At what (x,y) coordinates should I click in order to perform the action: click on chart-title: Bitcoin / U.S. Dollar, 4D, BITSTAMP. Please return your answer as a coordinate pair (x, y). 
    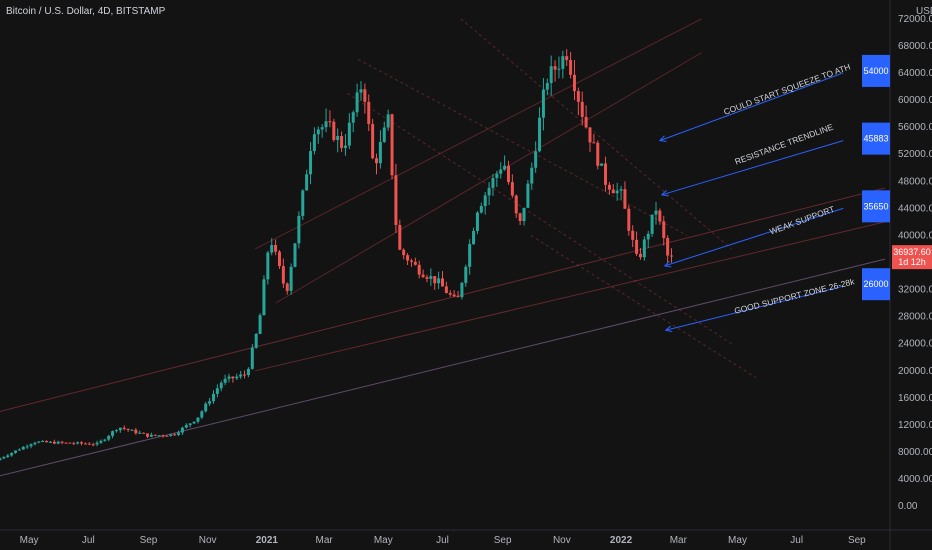
    Looking at the image, I should click on (86, 11).